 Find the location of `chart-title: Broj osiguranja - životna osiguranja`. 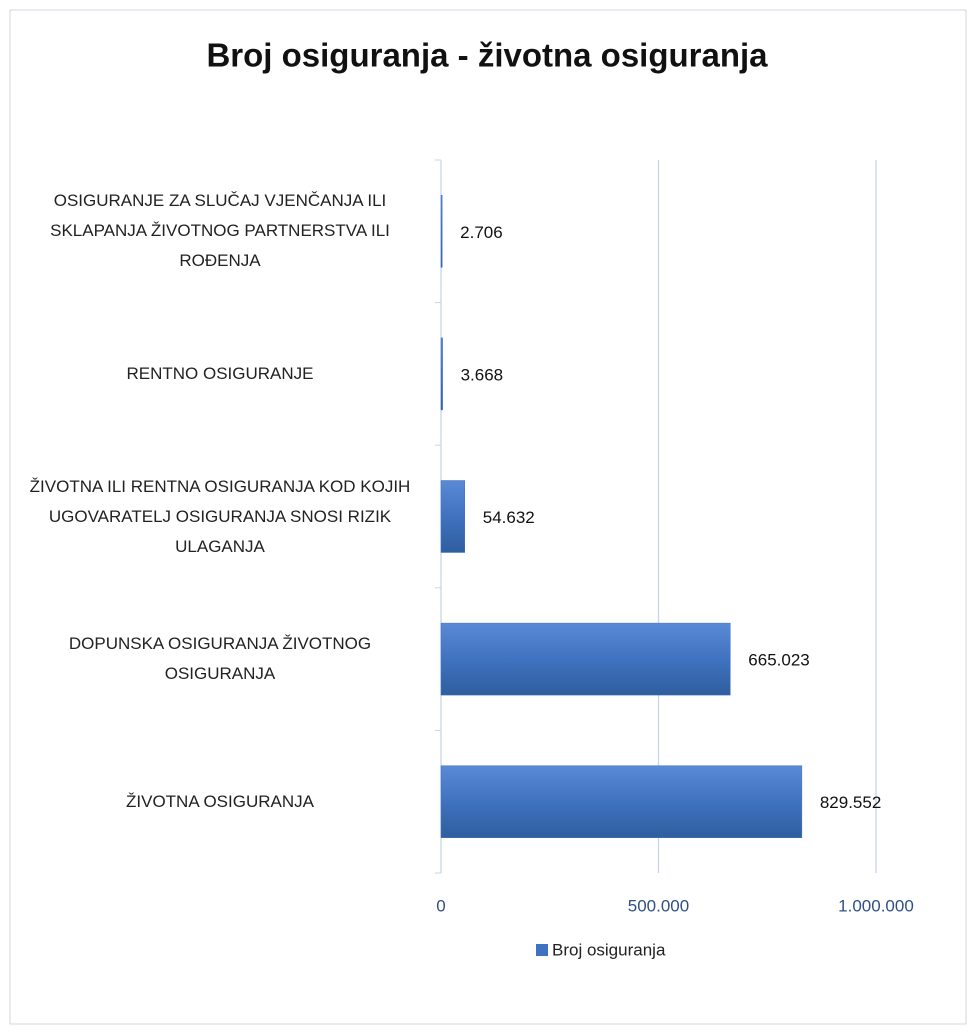

chart-title: Broj osiguranja - životna osiguranja is located at coordinates (487, 55).